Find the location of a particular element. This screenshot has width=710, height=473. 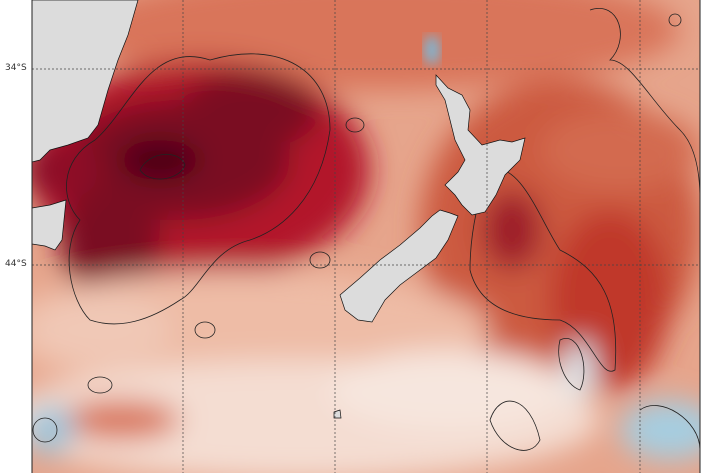

latitude-label-34s: 34°S is located at coordinates (16, 68).